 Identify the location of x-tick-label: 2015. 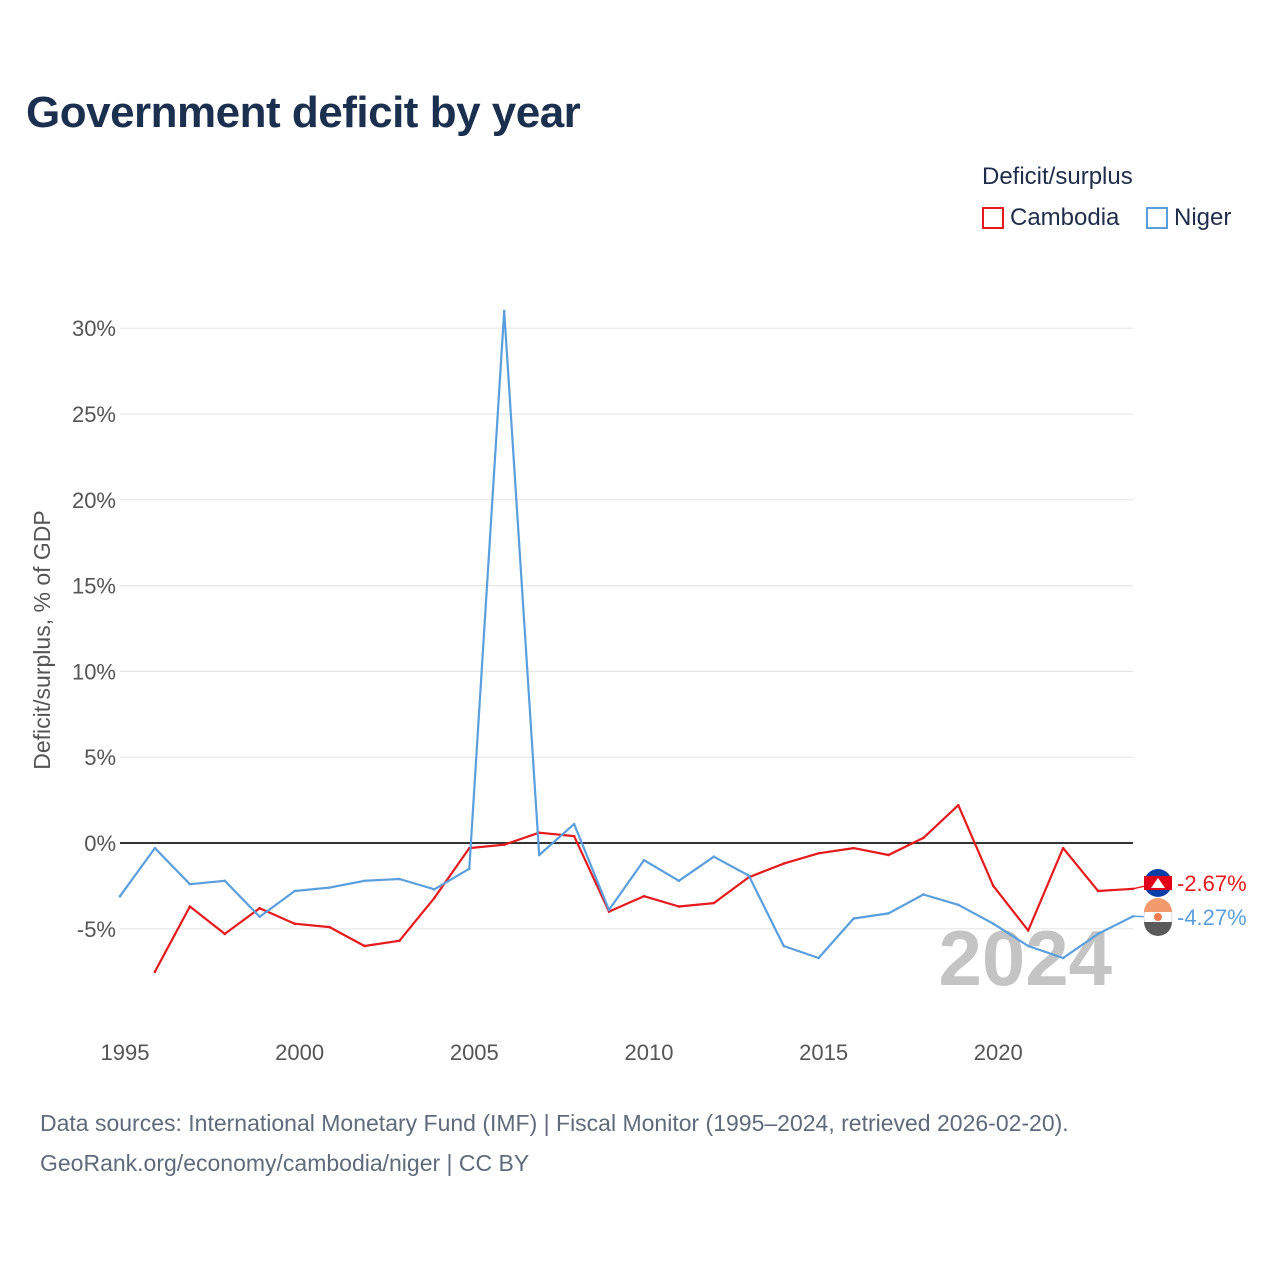
(823, 1052).